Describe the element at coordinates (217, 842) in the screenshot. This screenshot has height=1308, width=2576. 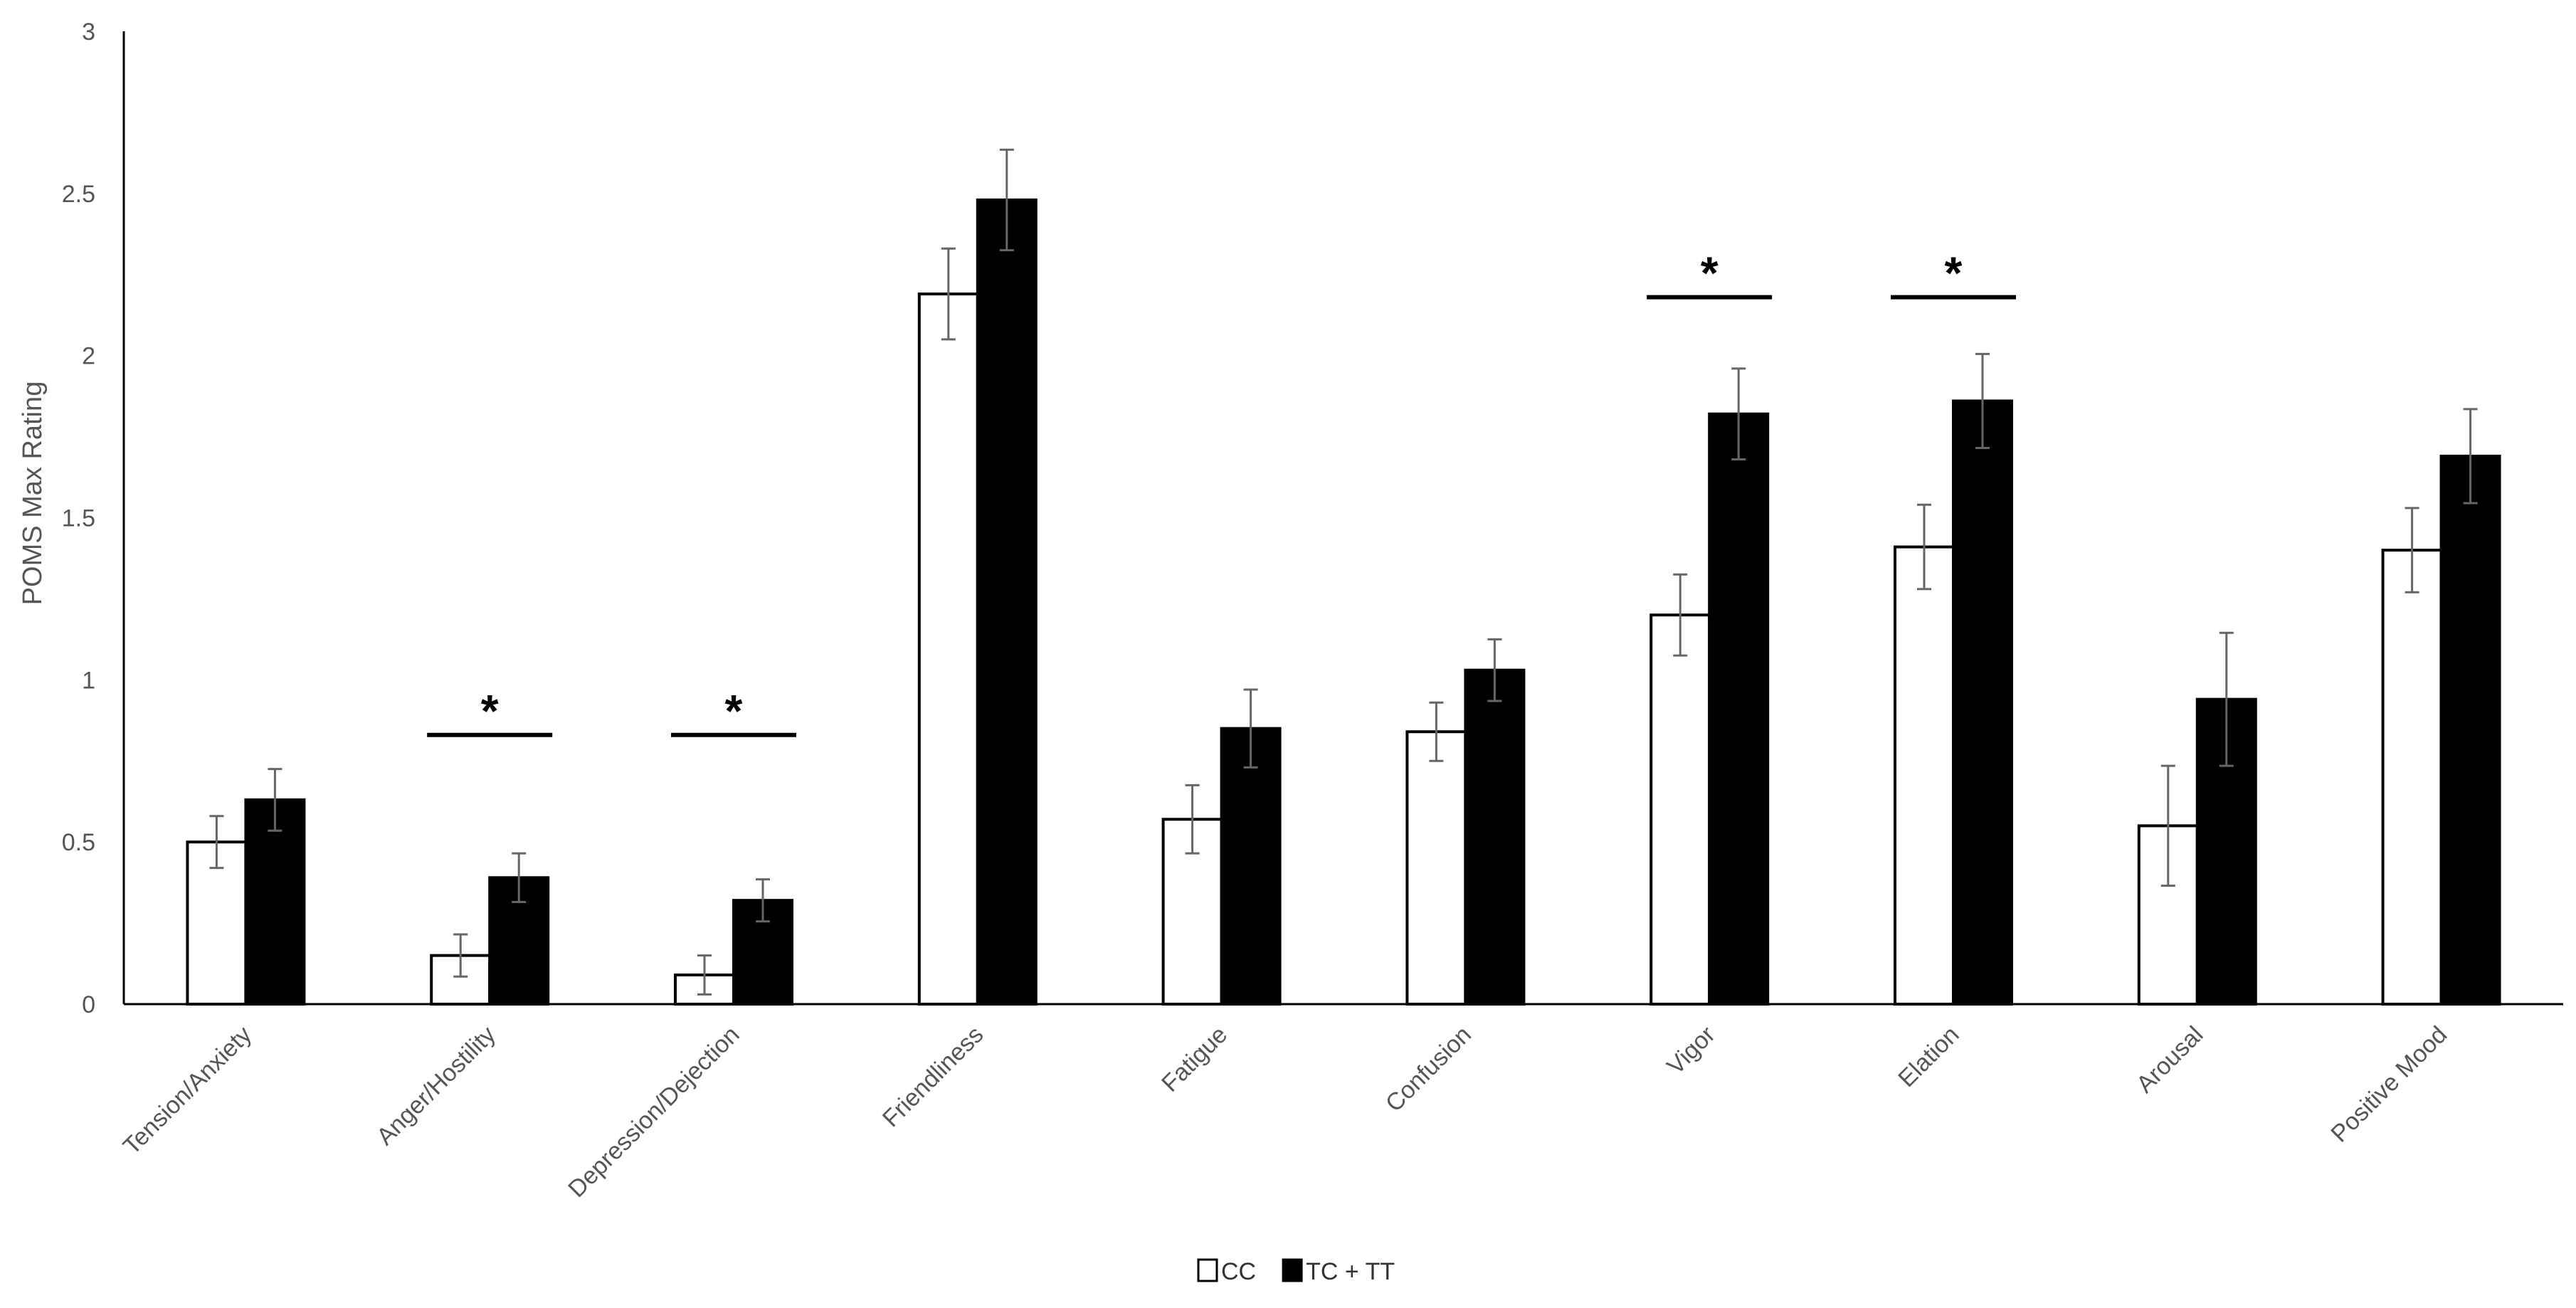
I see `error-bar-cc-tension-anxiety` at that location.